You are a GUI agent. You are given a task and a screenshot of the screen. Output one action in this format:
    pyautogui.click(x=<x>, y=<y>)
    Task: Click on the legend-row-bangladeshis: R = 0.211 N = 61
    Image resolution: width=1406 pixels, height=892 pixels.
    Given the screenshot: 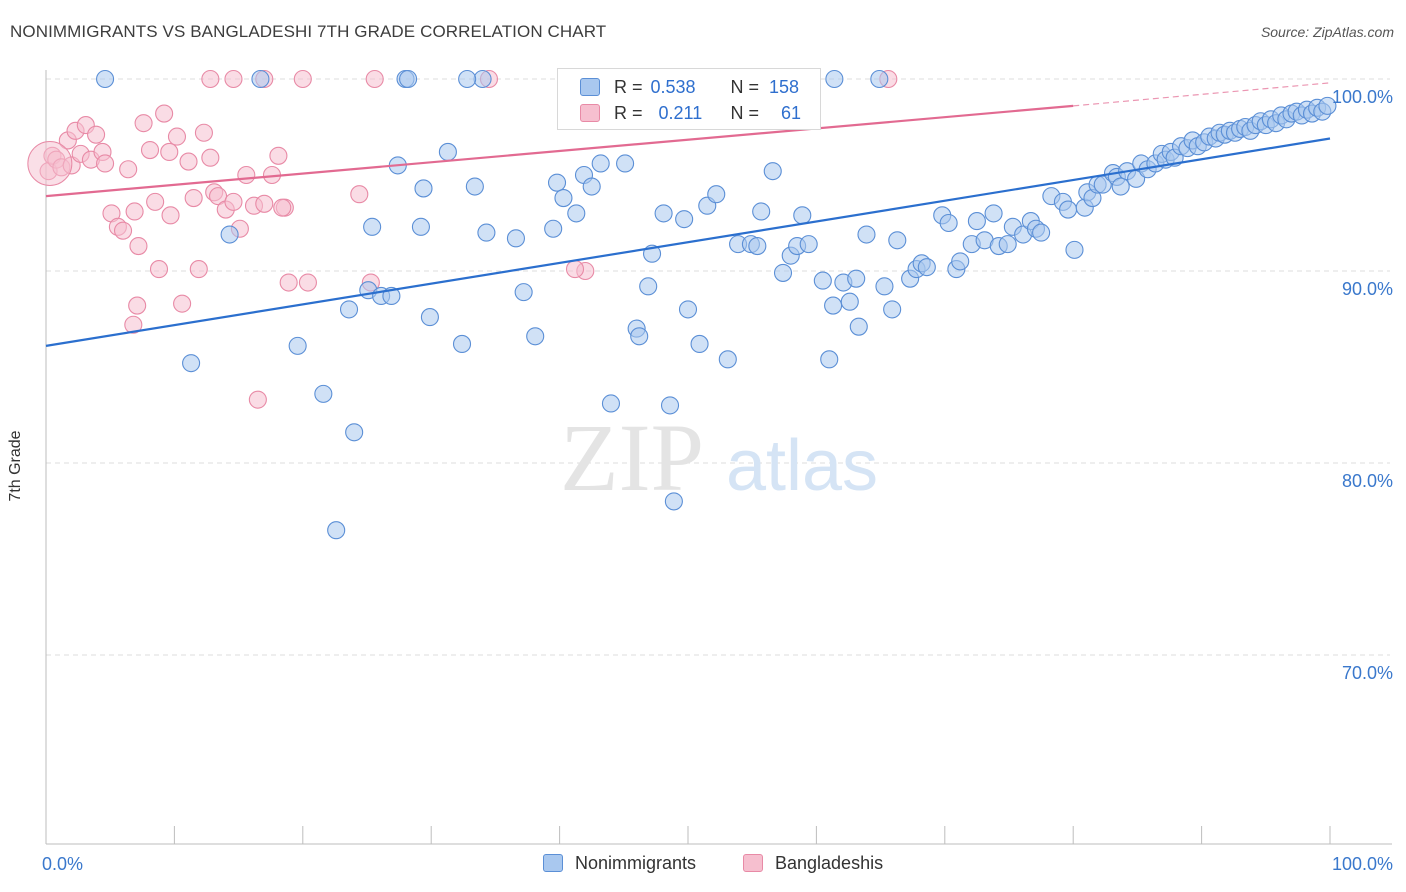 What is the action you would take?
    pyautogui.click(x=690, y=113)
    